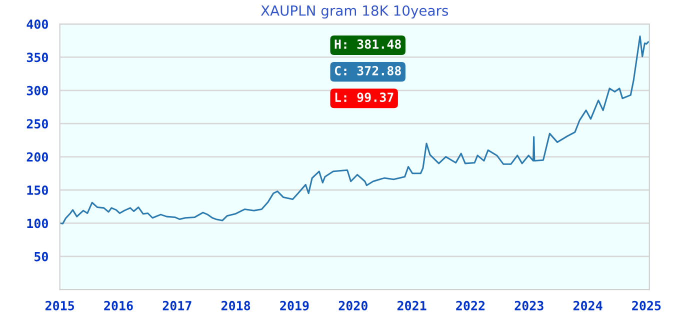 The image size is (680, 320). Describe the element at coordinates (411, 305) in the screenshot. I see `x-tick-label: 2021` at that location.